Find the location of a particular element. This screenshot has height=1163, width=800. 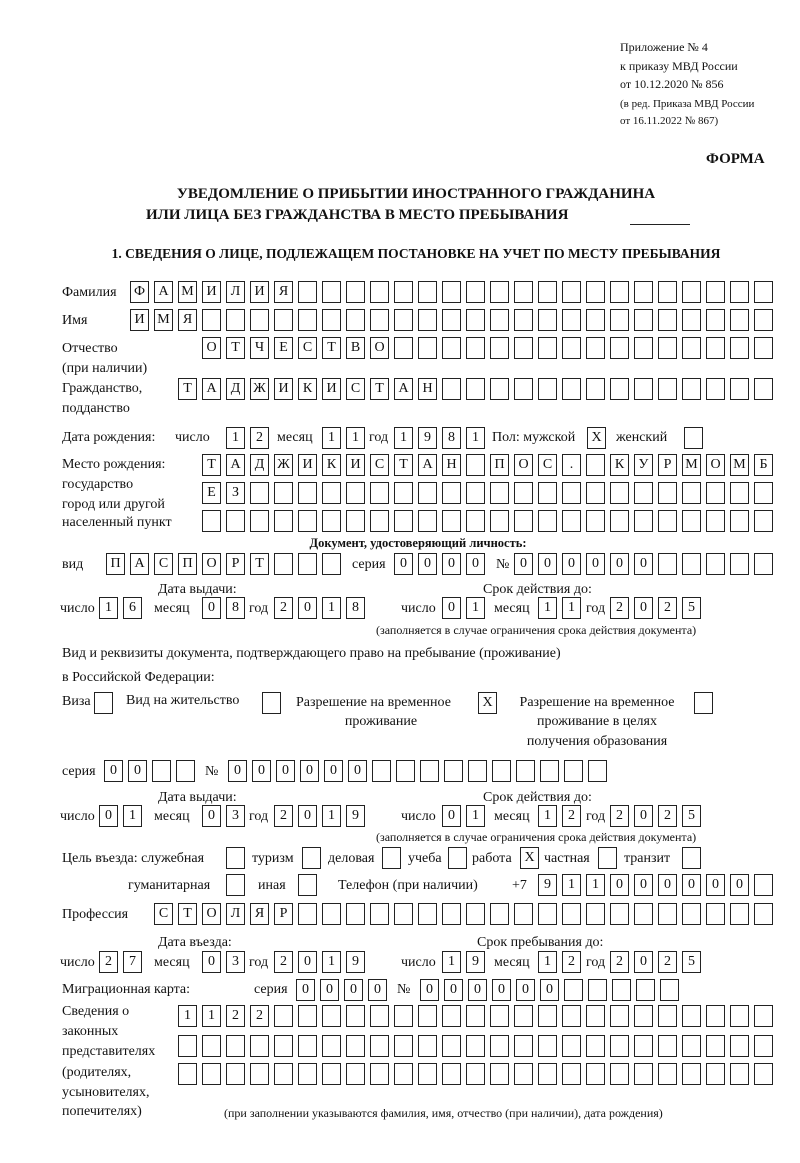

entry-month-cell: 3 is located at coordinates (235, 962).